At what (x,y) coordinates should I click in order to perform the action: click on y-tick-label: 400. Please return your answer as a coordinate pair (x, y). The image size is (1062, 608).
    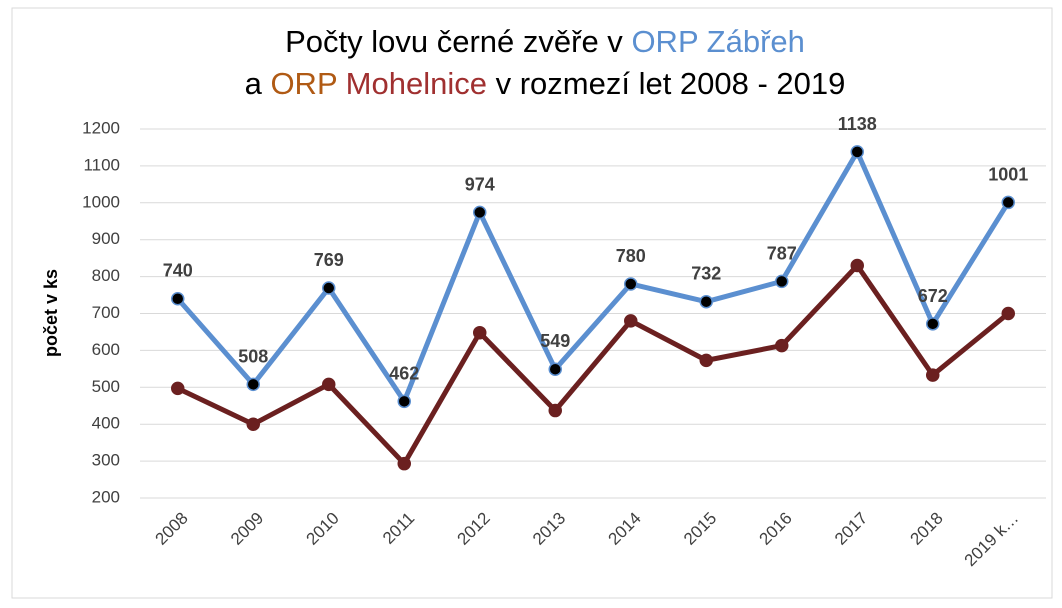
    Looking at the image, I should click on (106, 423).